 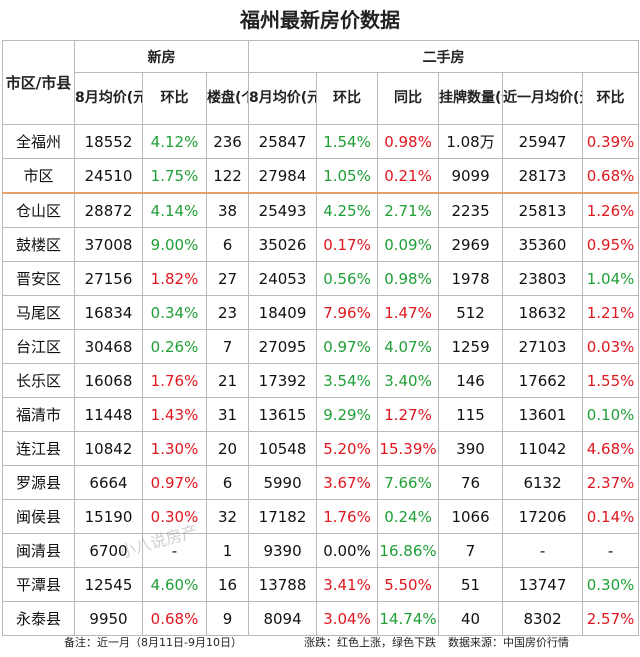 What do you see at coordinates (38, 550) in the screenshot?
I see `region-cell: 闽清县` at bounding box center [38, 550].